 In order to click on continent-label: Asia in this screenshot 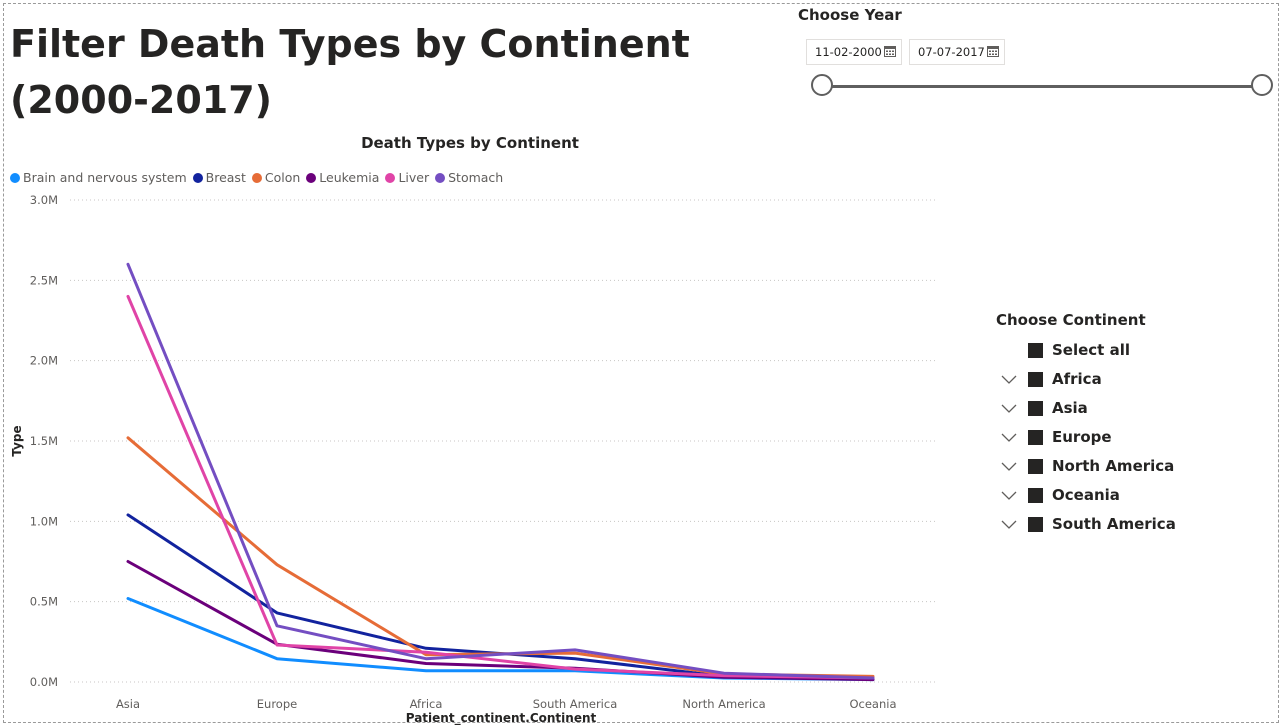, I will do `click(1070, 408)`.